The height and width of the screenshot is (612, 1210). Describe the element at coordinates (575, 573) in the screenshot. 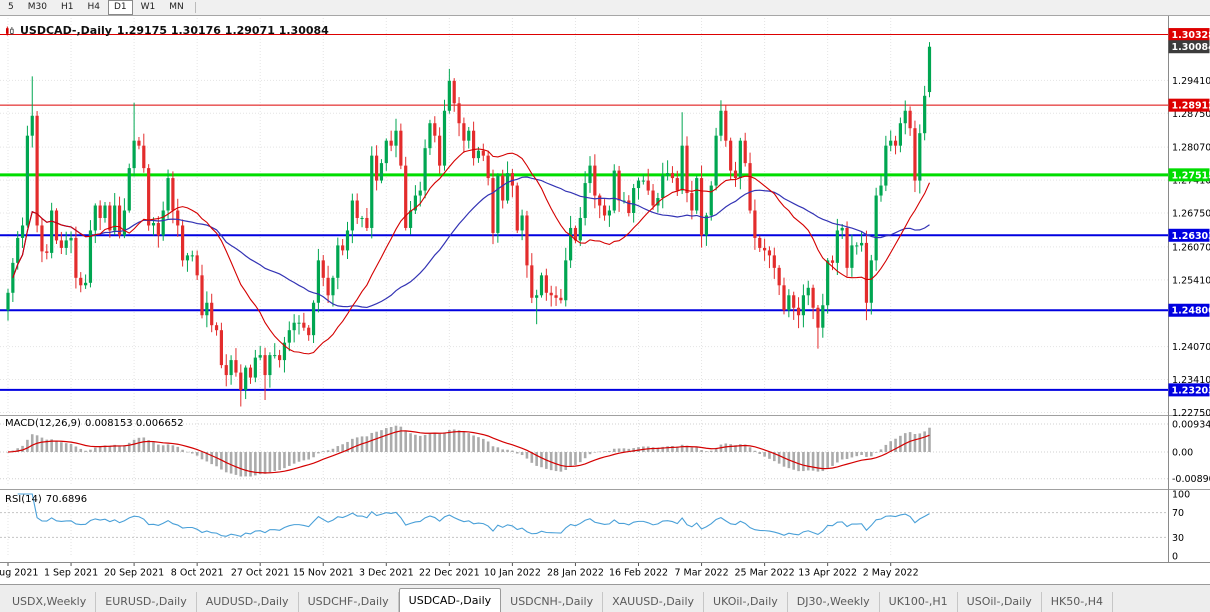

I see `svg-text: 28 Jan 2022` at that location.